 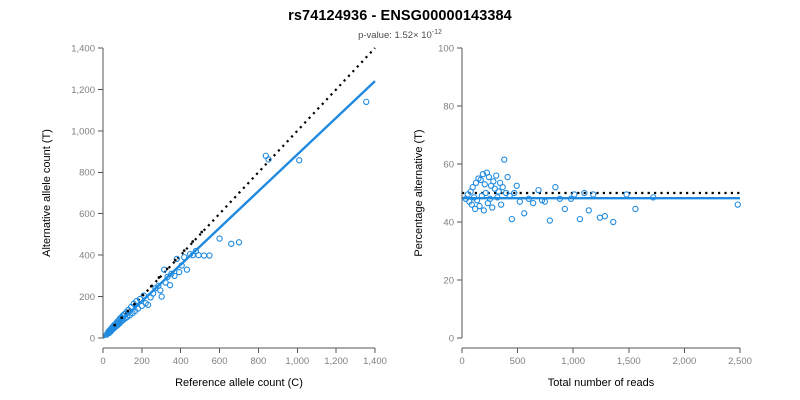 I want to click on x-tick-label: 1,000, so click(x=573, y=361).